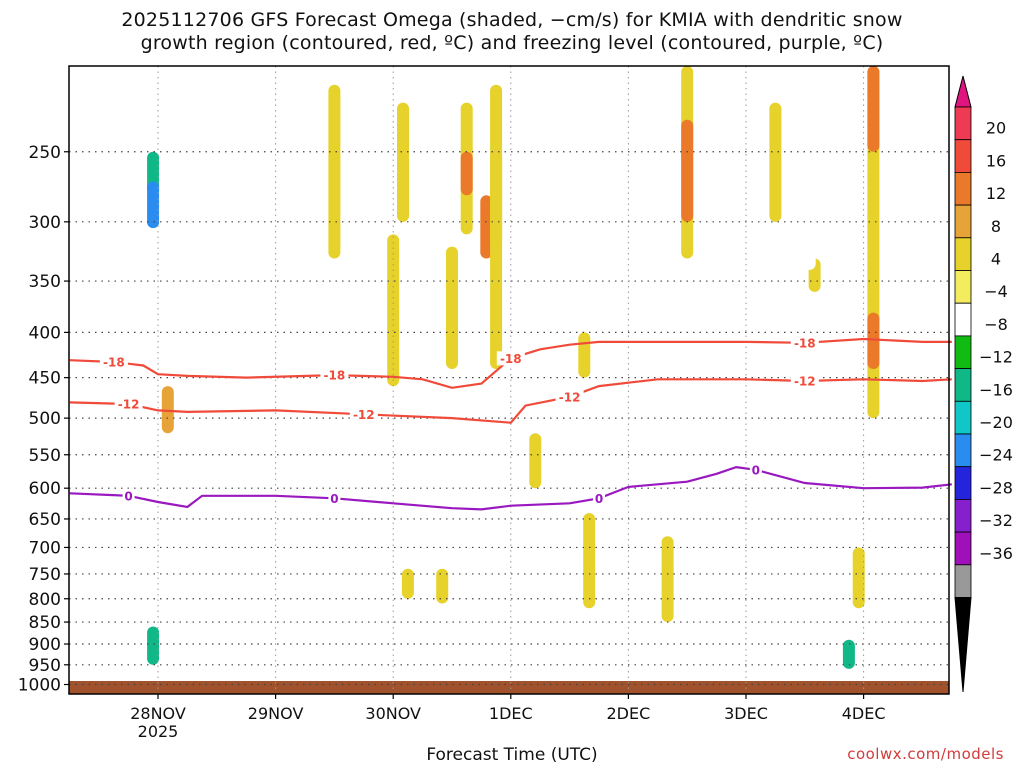  Describe the element at coordinates (45, 645) in the screenshot. I see `y-tick-label: 900` at that location.